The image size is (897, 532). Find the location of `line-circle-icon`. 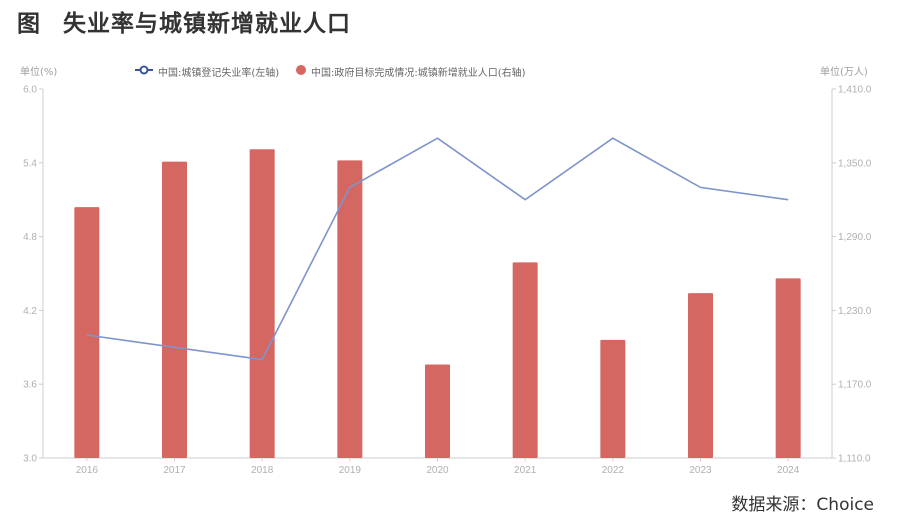

line-circle-icon is located at coordinates (144, 71).